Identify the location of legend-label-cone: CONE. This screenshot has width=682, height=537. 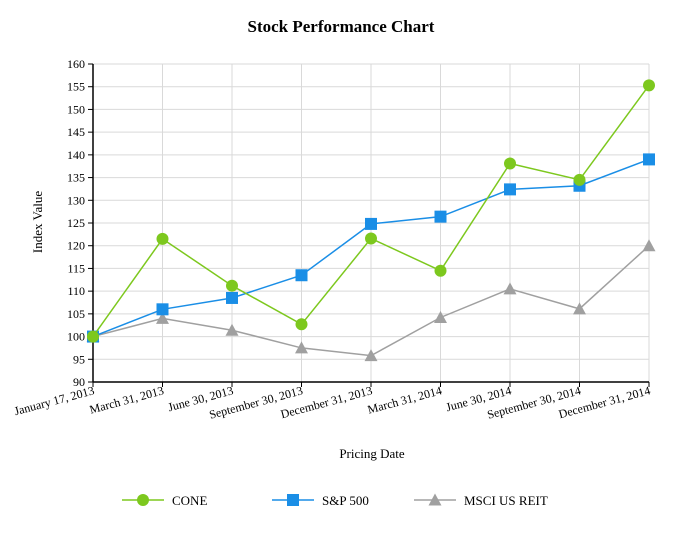
(189, 500).